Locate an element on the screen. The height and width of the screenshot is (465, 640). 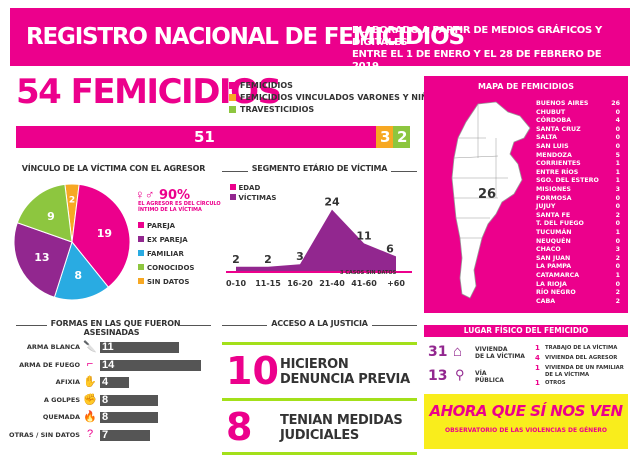
area-category-label: 11-15 is located at coordinates (268, 283).